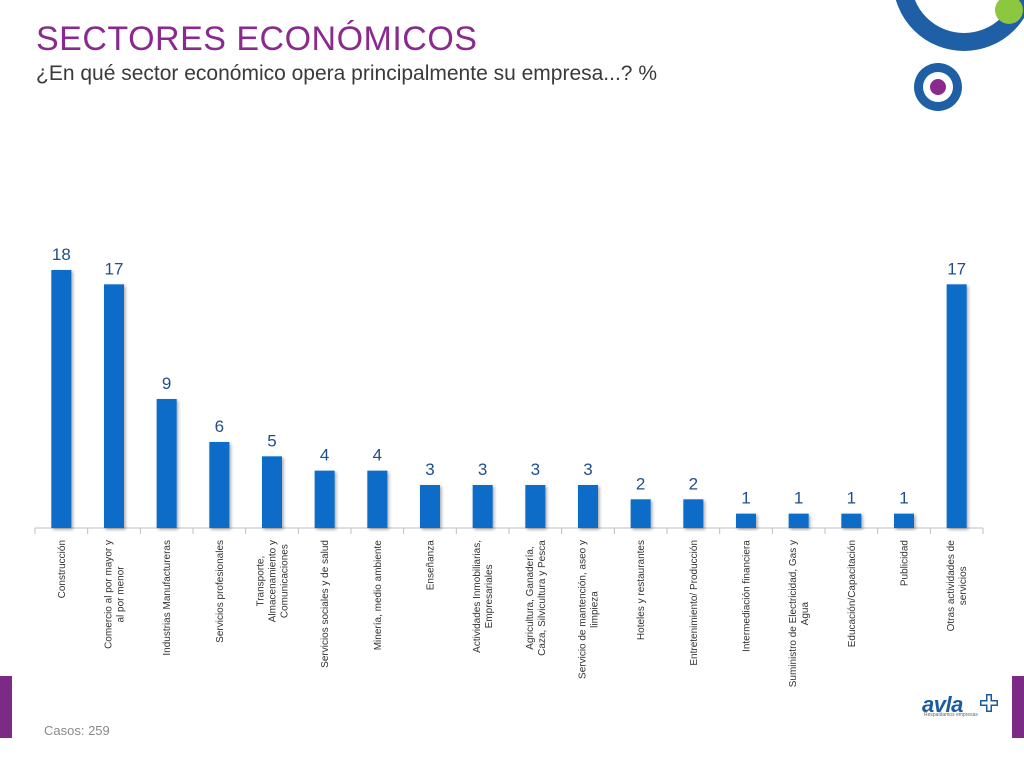 Image resolution: width=1024 pixels, height=768 pixels. I want to click on data-label: 5, so click(271, 440).